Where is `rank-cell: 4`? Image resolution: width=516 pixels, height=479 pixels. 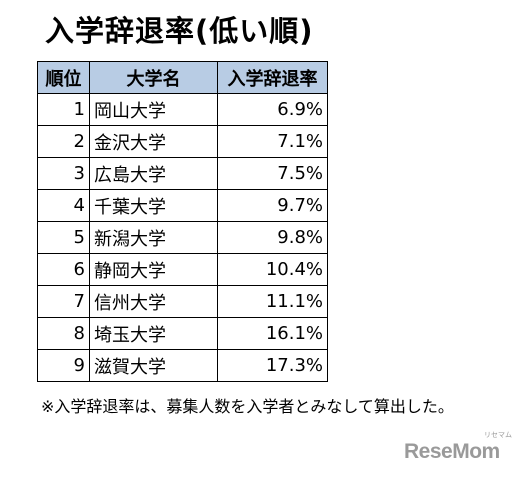
rank-cell: 4 is located at coordinates (63, 205).